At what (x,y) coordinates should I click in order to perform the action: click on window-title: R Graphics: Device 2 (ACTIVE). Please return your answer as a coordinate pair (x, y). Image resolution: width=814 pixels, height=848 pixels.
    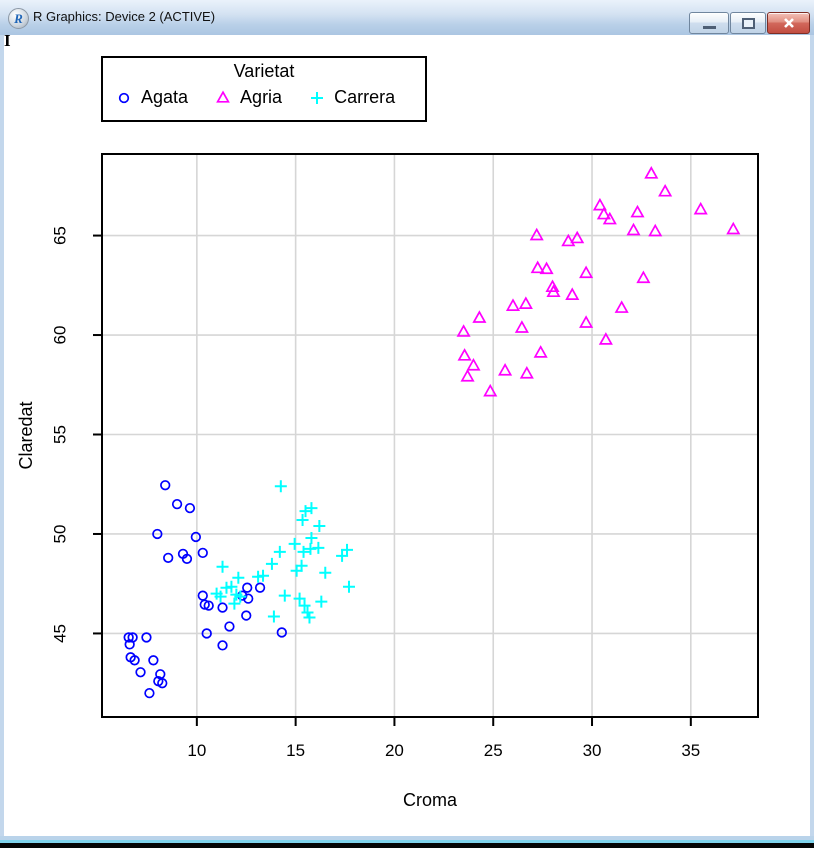
    Looking at the image, I should click on (124, 16).